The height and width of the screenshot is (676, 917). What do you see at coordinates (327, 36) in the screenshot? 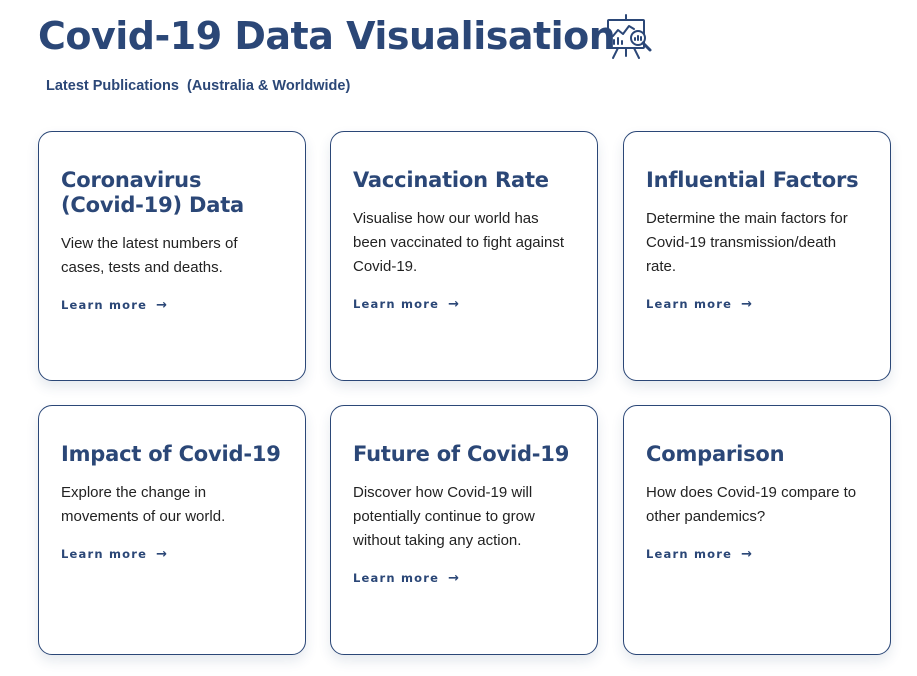
I see `page-title: Covid-19 Data Visualisation` at bounding box center [327, 36].